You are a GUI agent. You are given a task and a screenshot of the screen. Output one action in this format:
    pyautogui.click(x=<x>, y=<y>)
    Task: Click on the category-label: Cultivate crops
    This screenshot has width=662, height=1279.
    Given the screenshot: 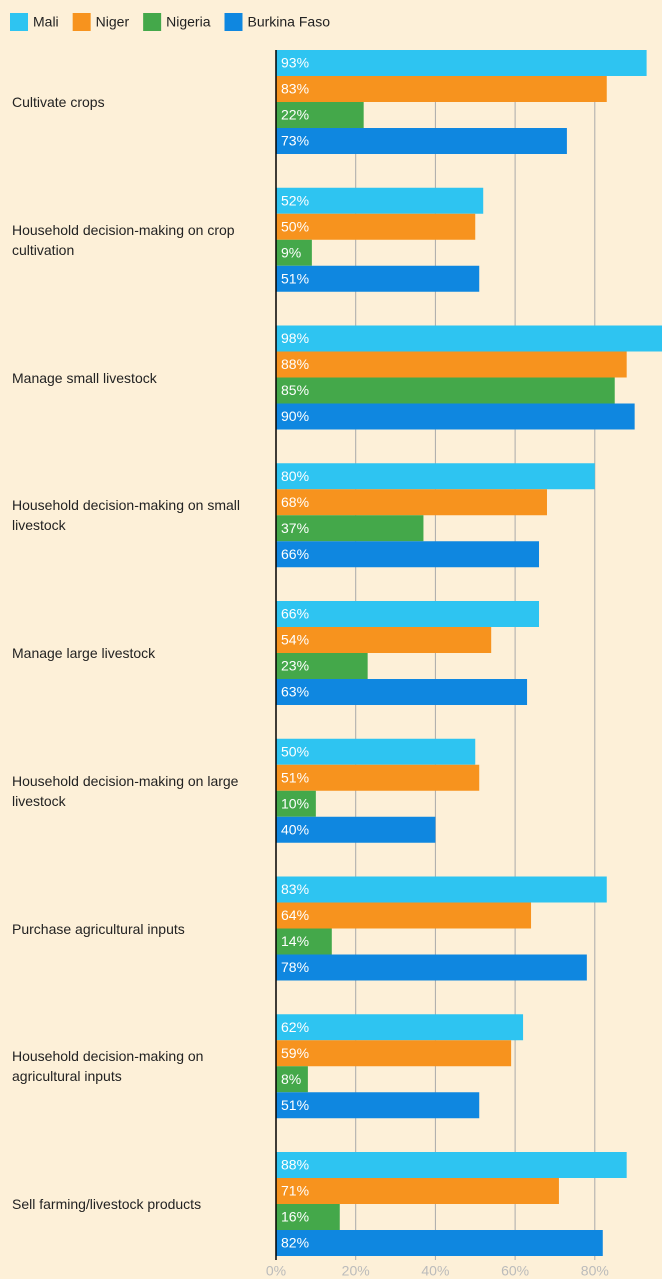 What is the action you would take?
    pyautogui.click(x=58, y=102)
    